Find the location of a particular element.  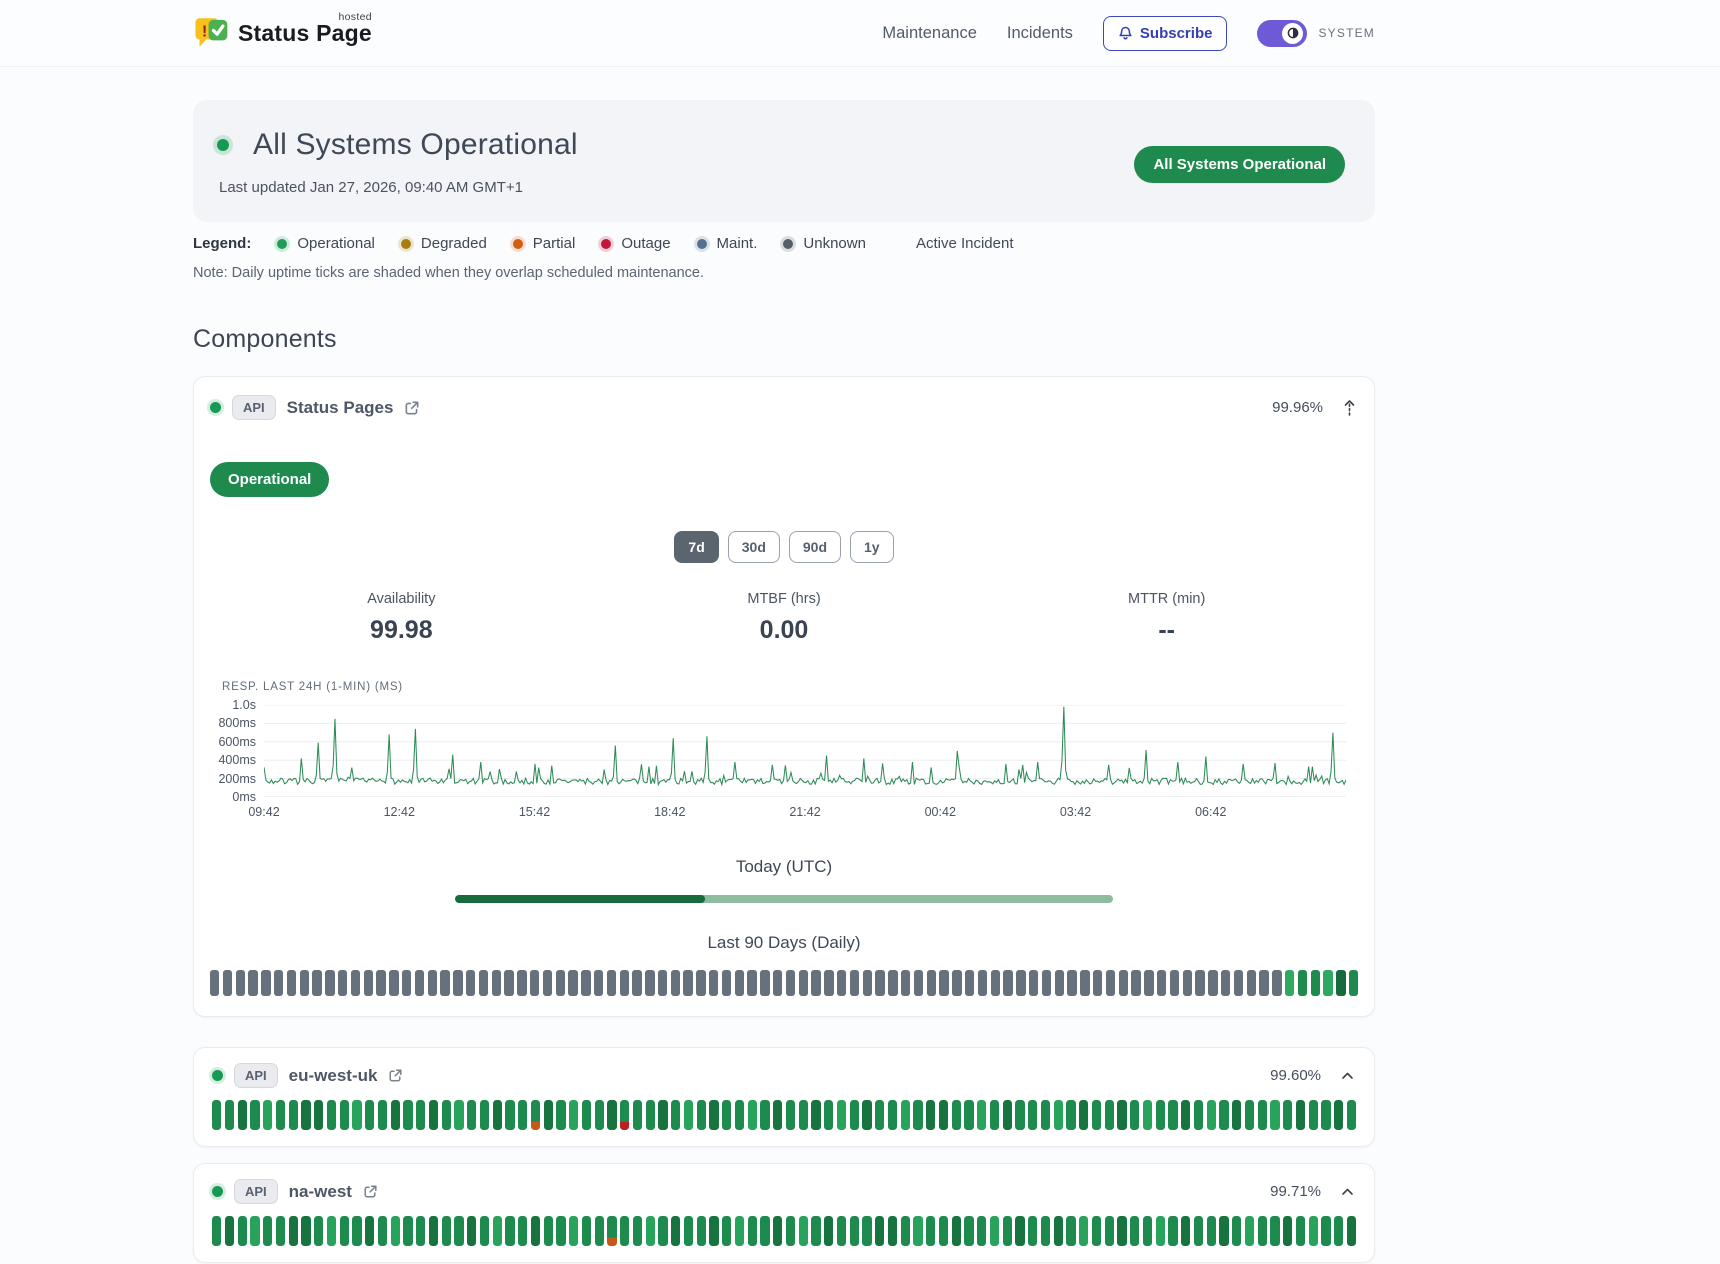

nav-link-incidents: Incidents is located at coordinates (1039, 32).